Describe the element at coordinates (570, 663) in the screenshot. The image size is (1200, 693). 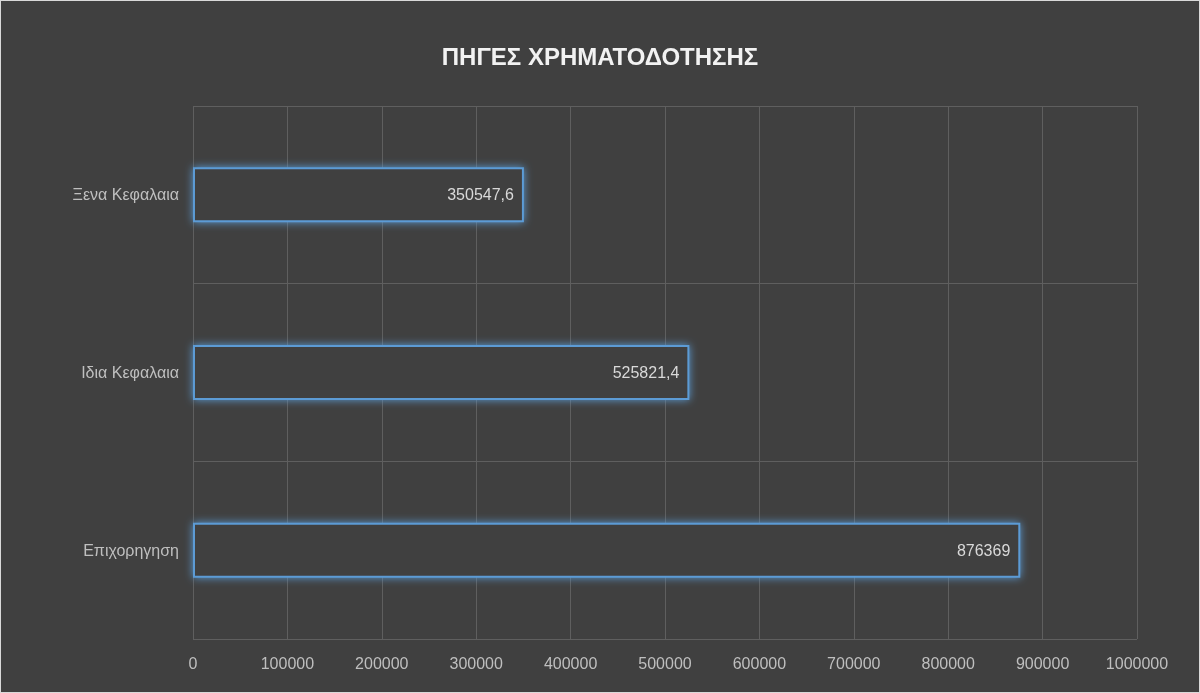
I see `x-tick-label: 400000` at that location.